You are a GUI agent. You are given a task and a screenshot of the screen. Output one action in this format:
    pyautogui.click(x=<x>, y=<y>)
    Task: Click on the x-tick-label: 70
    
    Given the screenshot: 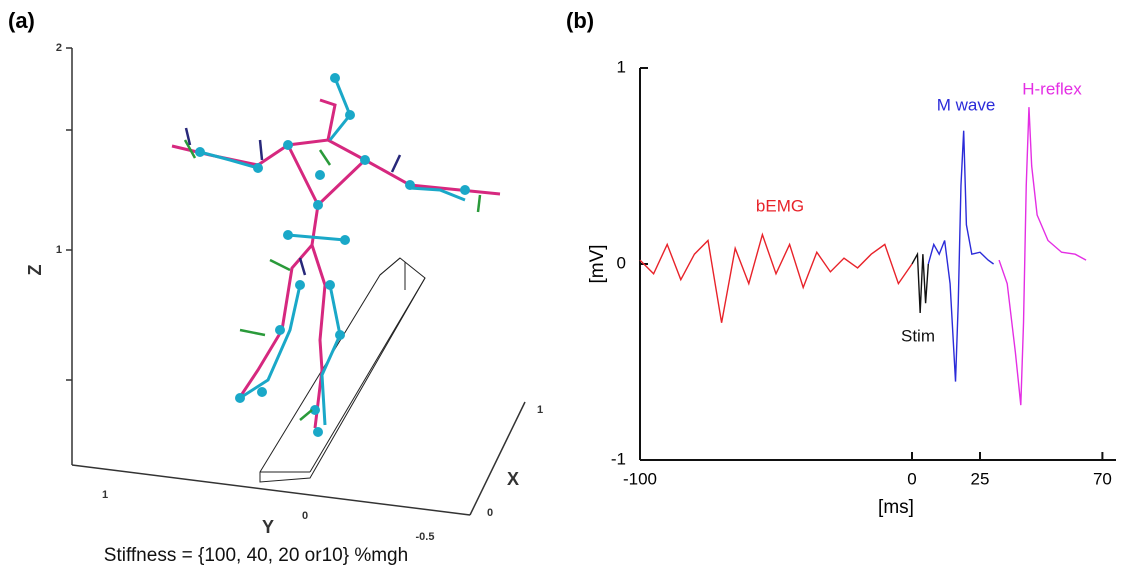 What is the action you would take?
    pyautogui.click(x=1102, y=478)
    